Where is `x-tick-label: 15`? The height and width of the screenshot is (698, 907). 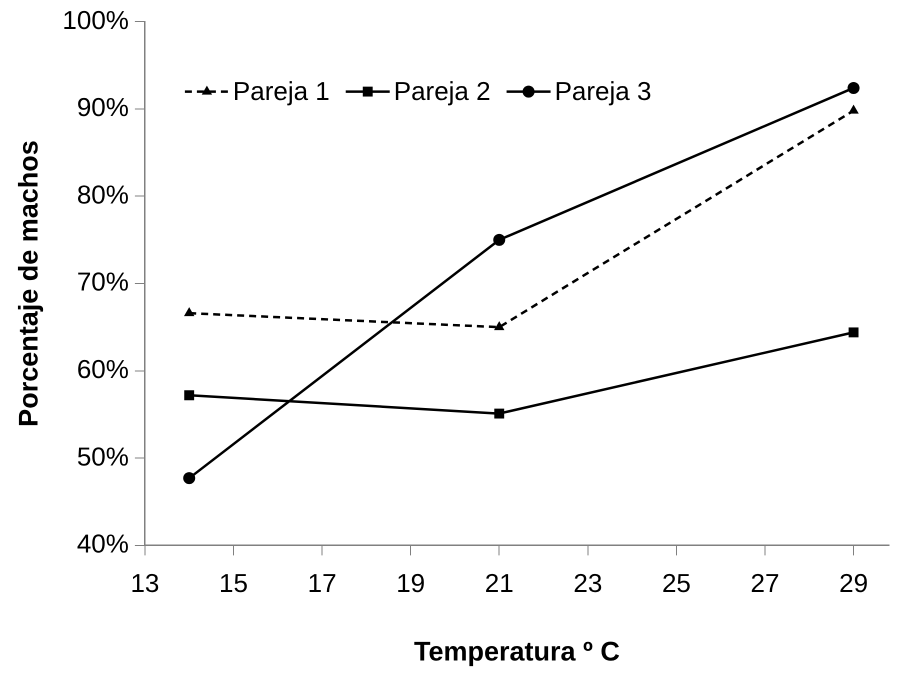
x-tick-label: 15 is located at coordinates (233, 583).